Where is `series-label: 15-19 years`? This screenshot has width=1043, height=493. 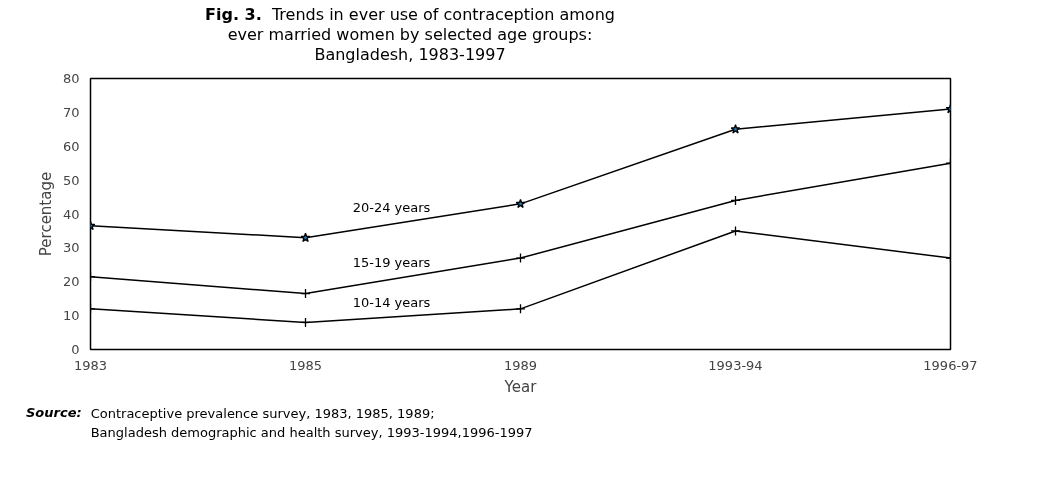 series-label: 15-19 years is located at coordinates (391, 262).